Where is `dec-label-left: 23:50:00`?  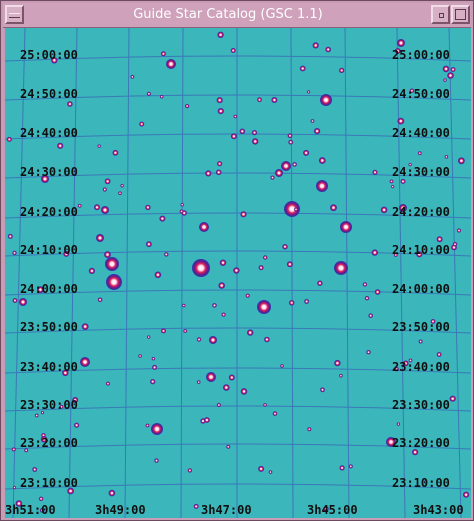 dec-label-left: 23:50:00 is located at coordinates (49, 327).